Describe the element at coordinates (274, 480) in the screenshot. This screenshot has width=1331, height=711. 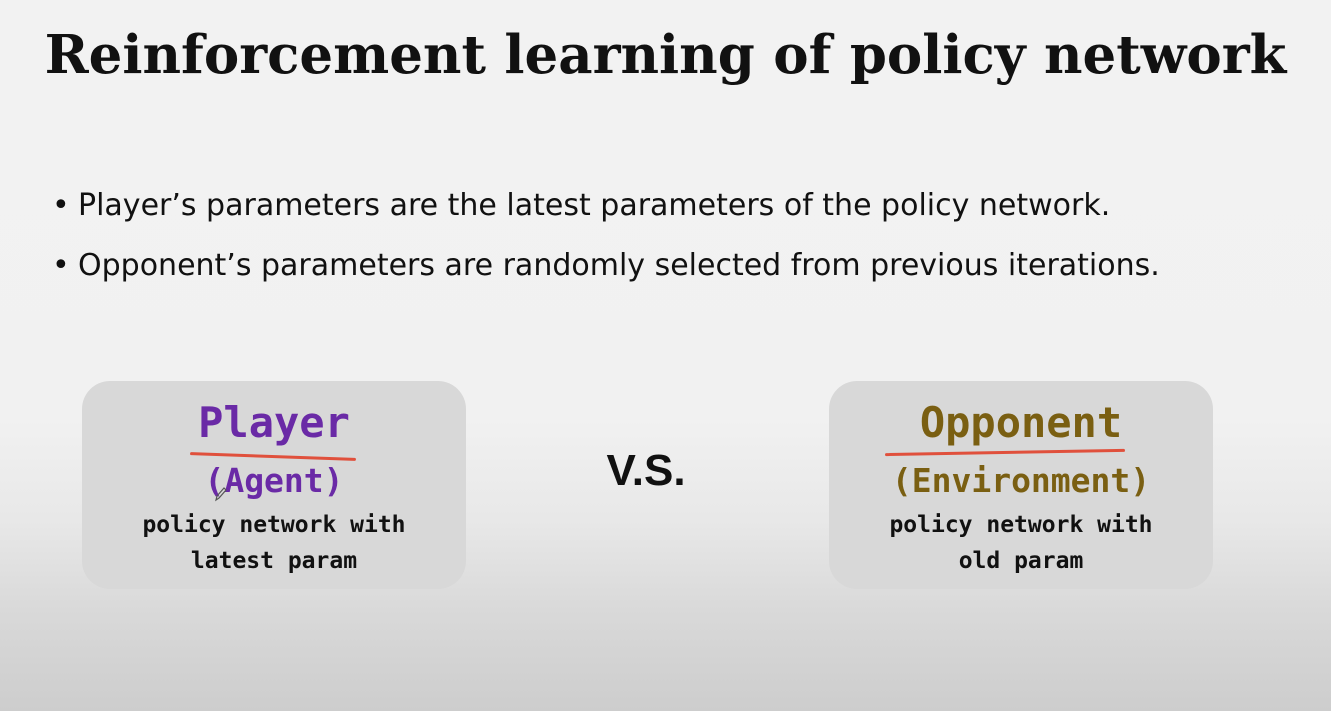
I see `player-subtitle: (Agent)` at that location.